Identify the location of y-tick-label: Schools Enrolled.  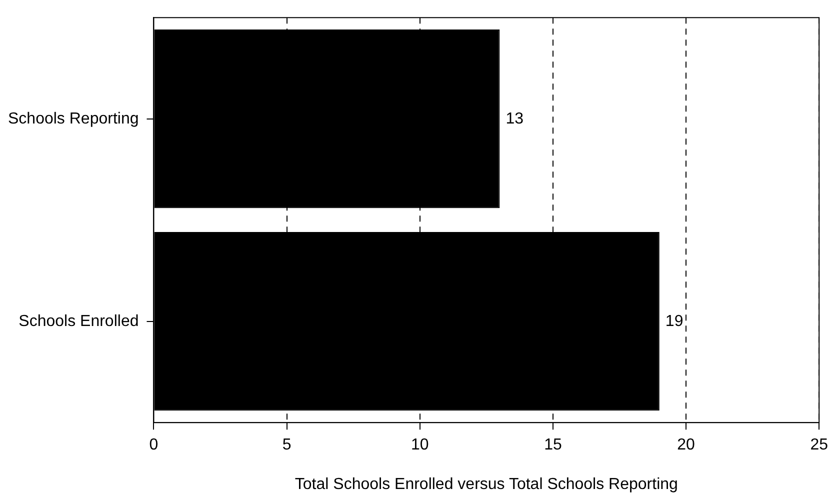
(78, 321).